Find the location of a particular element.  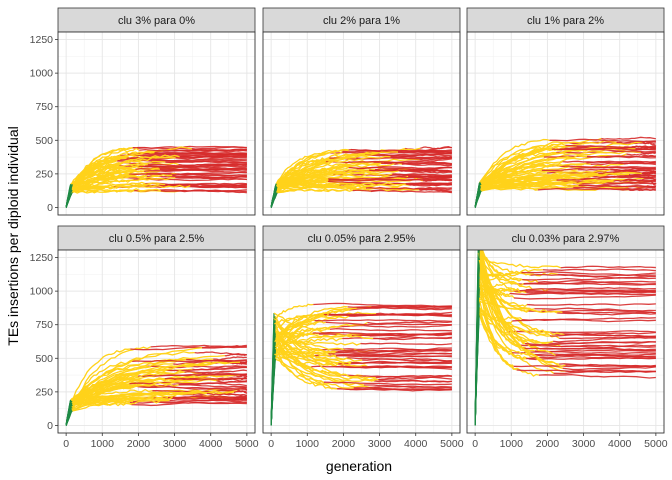

x-tick-label: 4000 is located at coordinates (620, 444).